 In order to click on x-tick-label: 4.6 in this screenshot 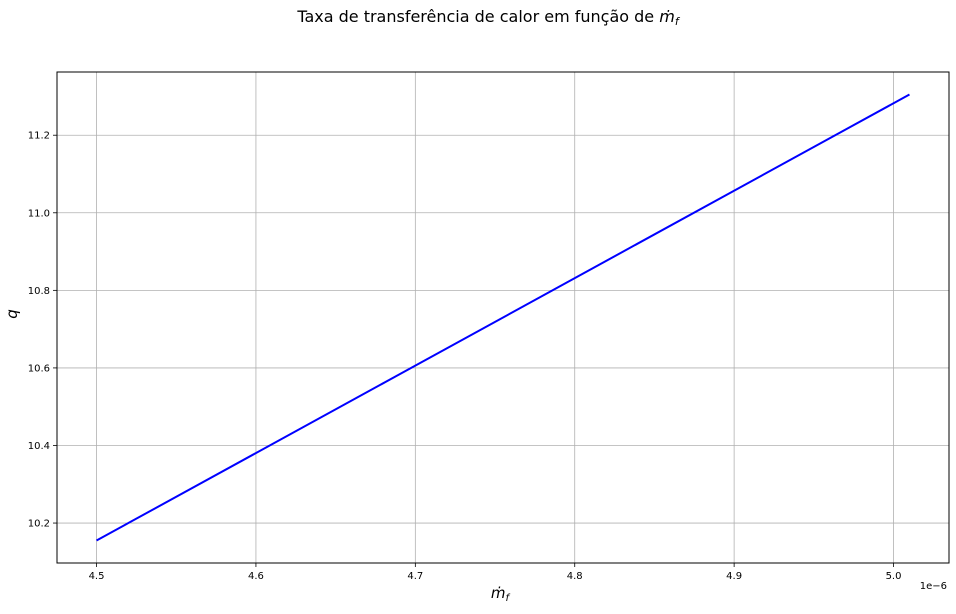, I will do `click(256, 576)`.